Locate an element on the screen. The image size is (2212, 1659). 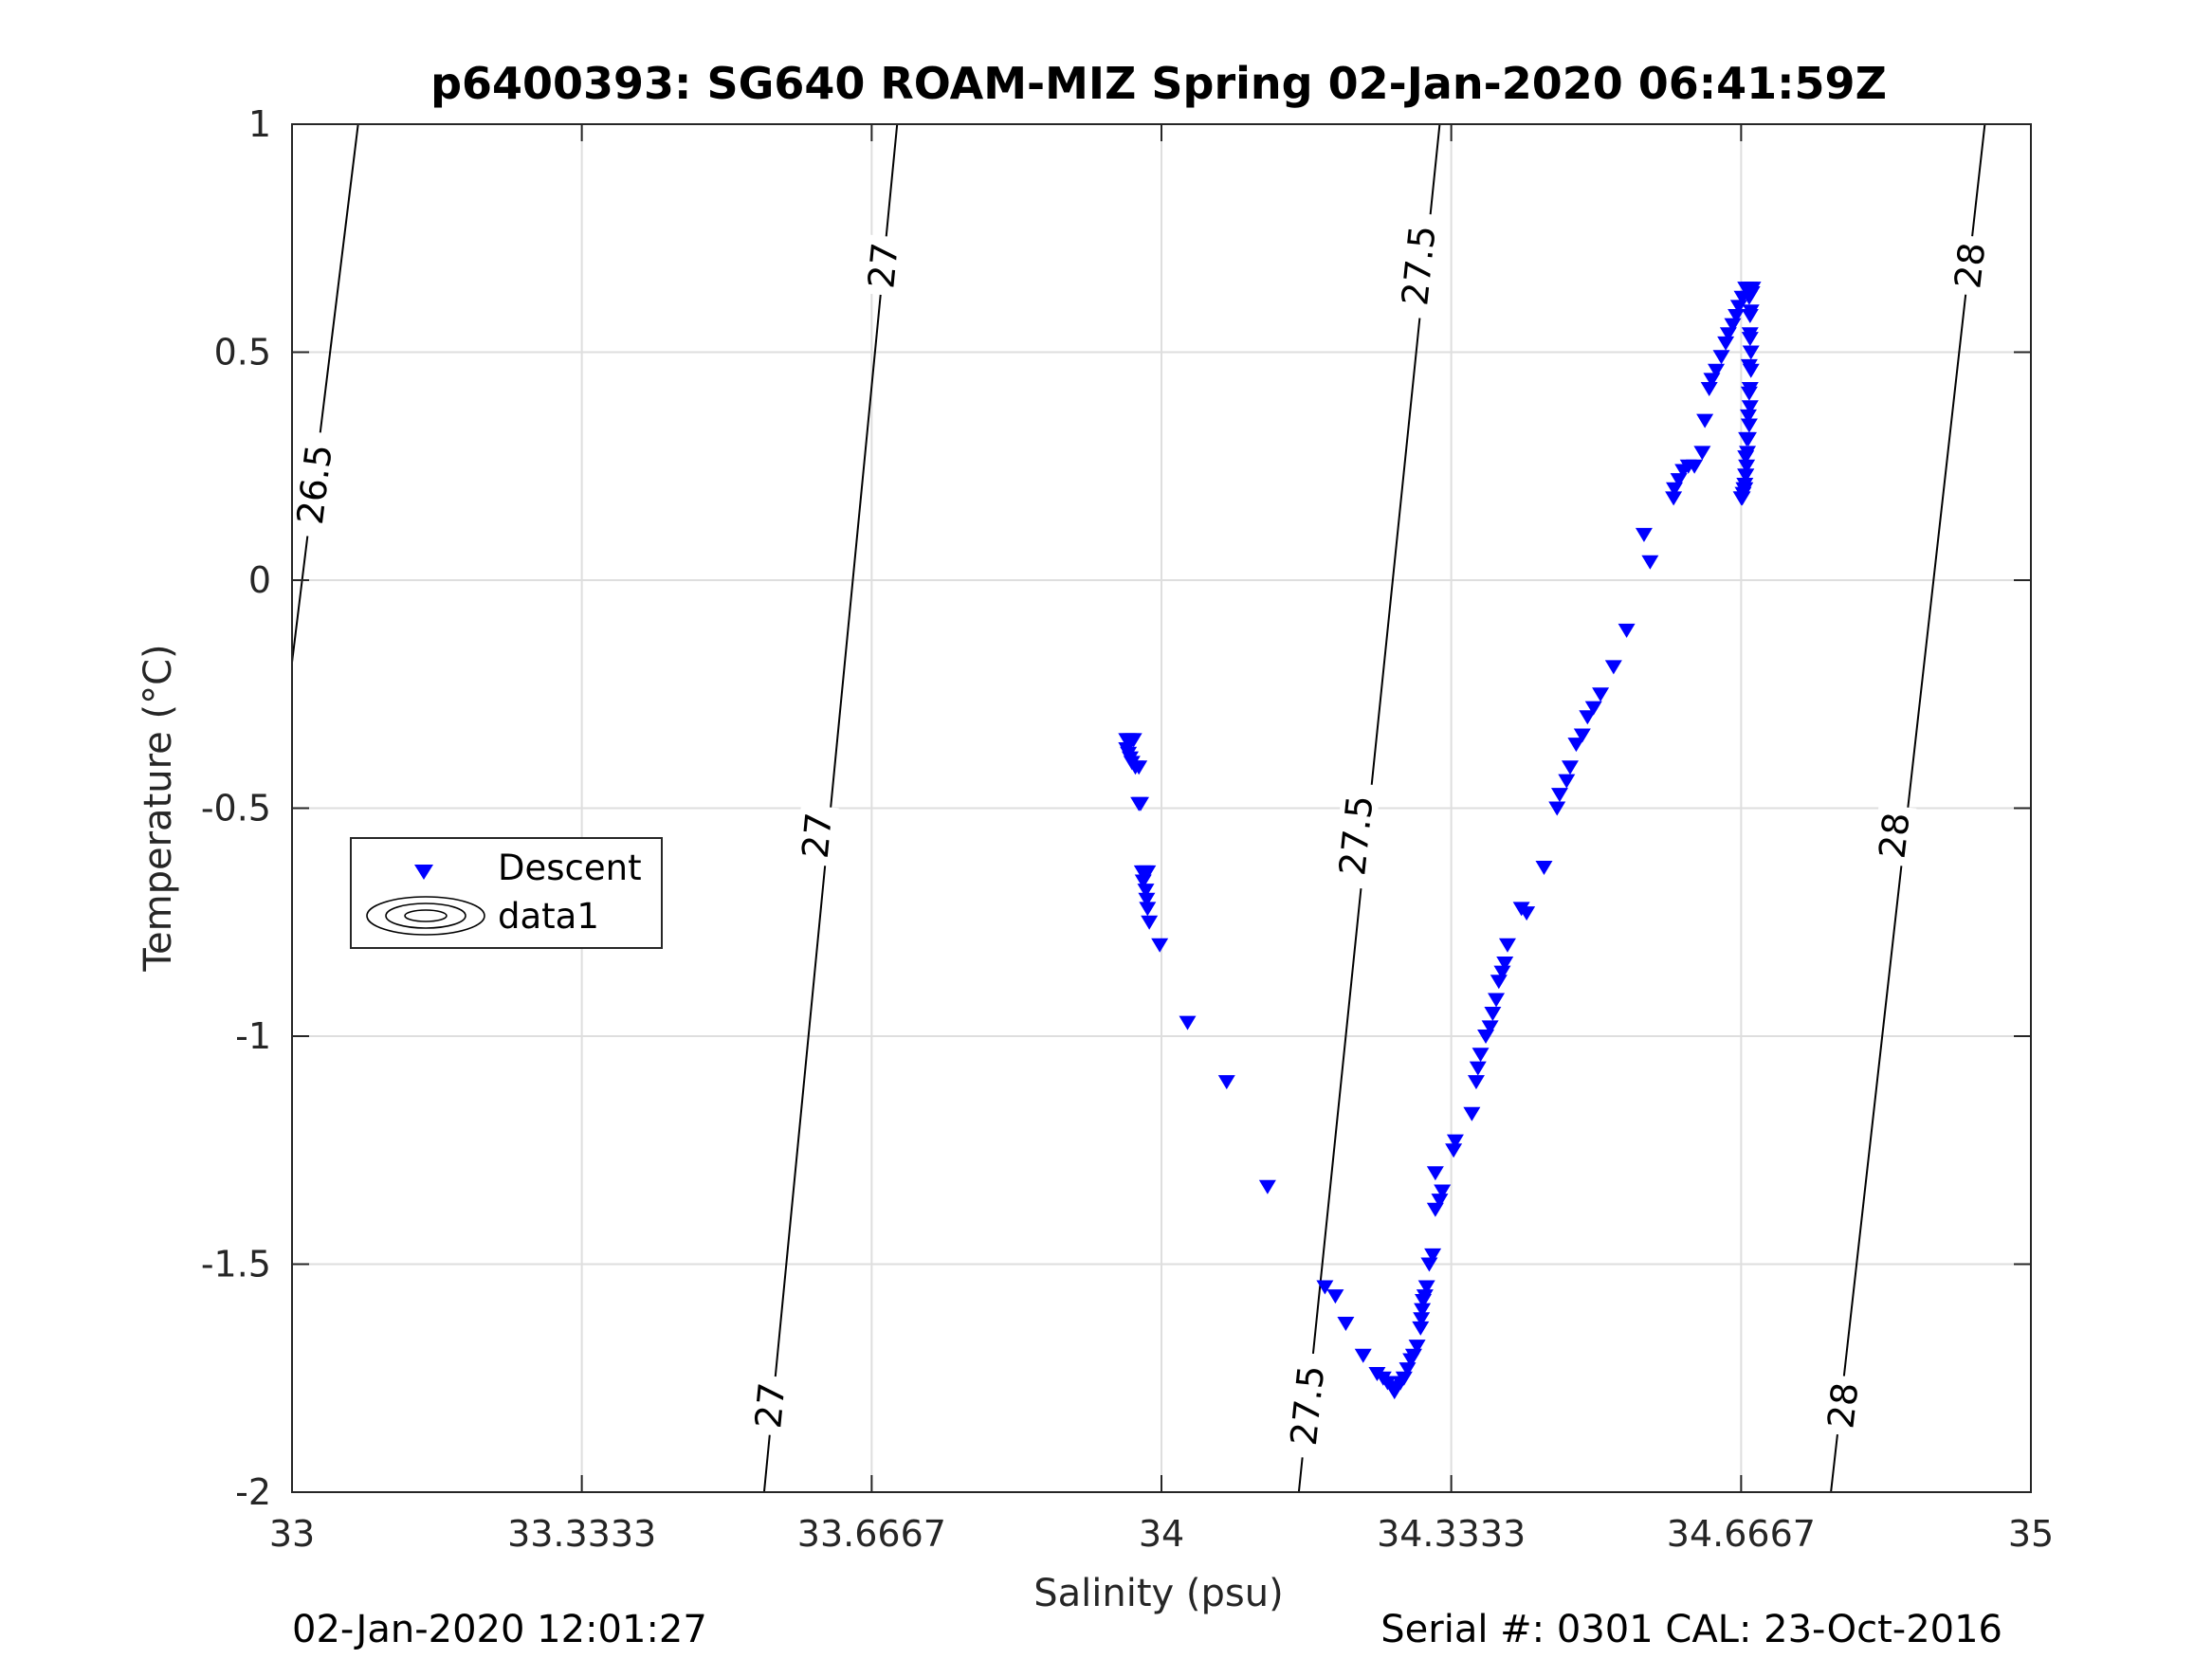
legend-contour-marker is located at coordinates (425, 916).